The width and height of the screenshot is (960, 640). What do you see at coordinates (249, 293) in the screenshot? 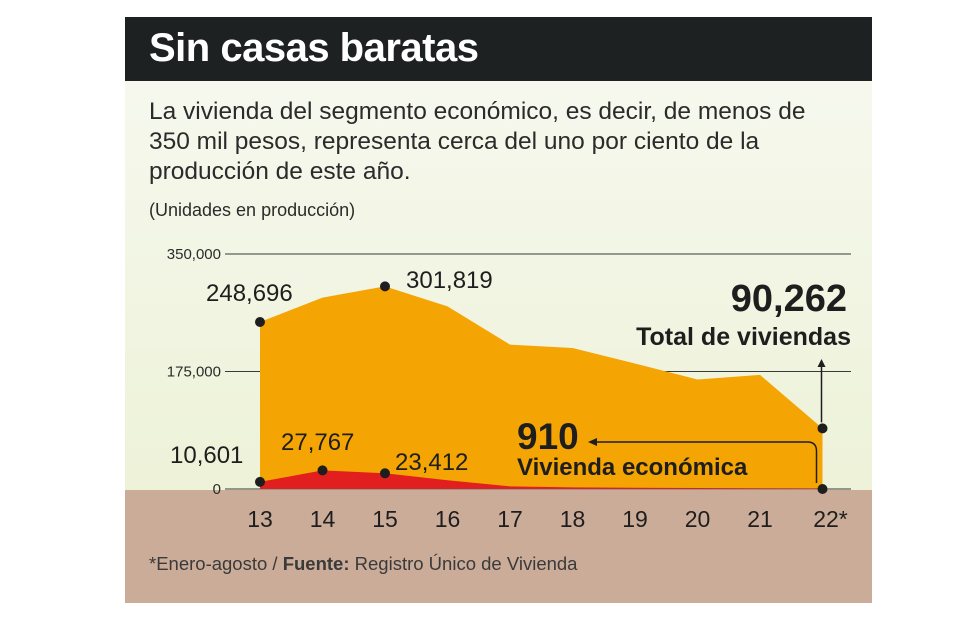
I see `data-label: 248,696` at bounding box center [249, 293].